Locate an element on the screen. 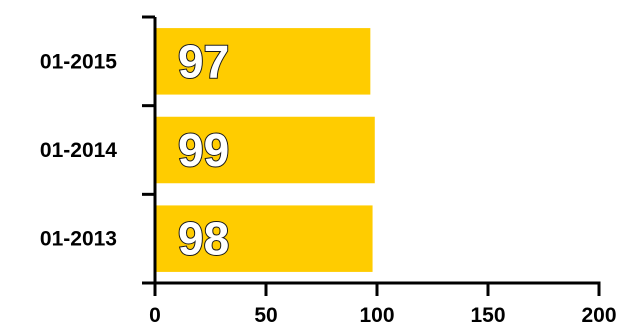  bar-01-2015 is located at coordinates (263, 61).